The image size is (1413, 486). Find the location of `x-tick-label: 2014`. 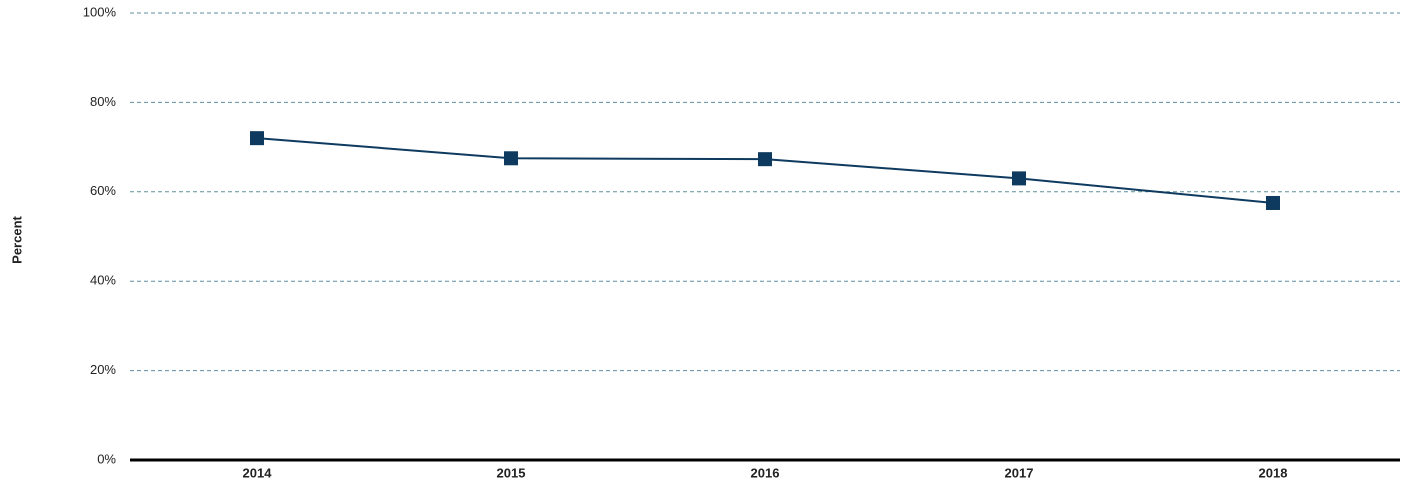

x-tick-label: 2014 is located at coordinates (258, 472).